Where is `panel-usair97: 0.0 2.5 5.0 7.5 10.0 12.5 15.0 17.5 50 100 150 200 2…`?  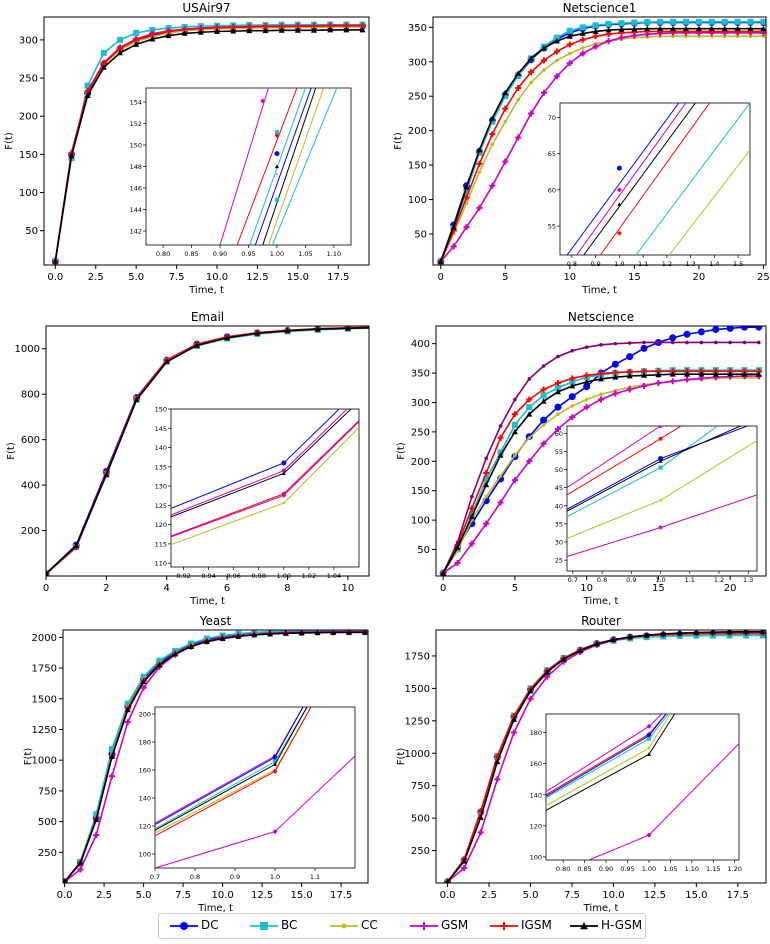
panel-usair97: 0.0 2.5 5.0 7.5 10.0 12.5 15.0 17.5 50 100 150 200 2… is located at coordinates (187, 148).